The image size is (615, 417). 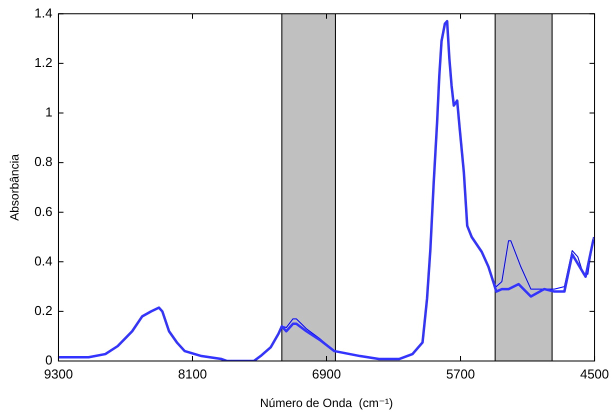 I want to click on y-tick-label: 1.2, so click(x=43, y=62).